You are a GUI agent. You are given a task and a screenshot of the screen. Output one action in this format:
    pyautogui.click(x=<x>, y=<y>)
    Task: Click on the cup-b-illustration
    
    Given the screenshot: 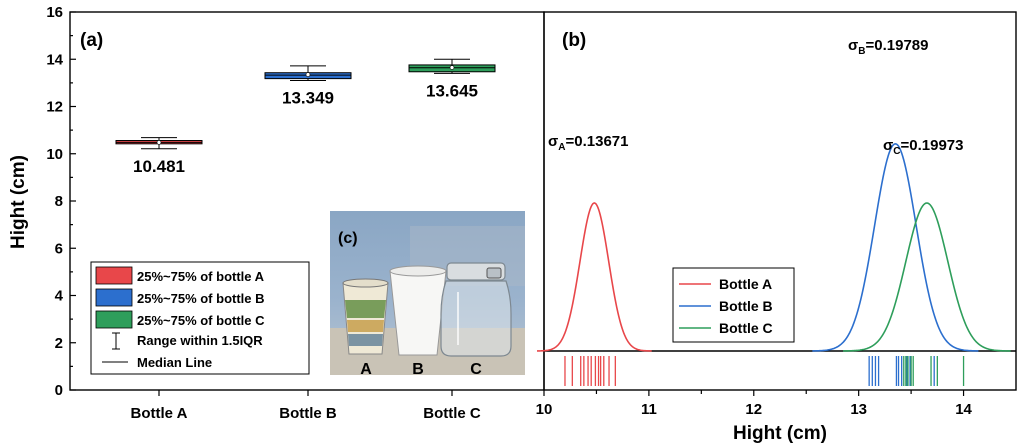 What is the action you would take?
    pyautogui.click(x=418, y=310)
    